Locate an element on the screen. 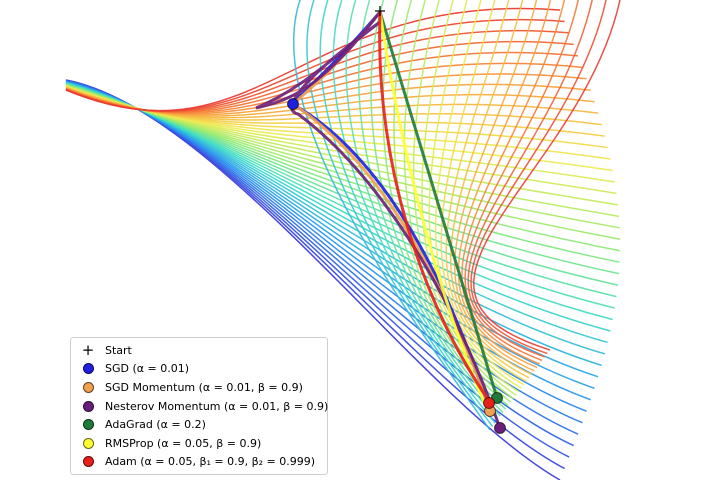 The width and height of the screenshot is (720, 480). adam-path is located at coordinates (434, 206).